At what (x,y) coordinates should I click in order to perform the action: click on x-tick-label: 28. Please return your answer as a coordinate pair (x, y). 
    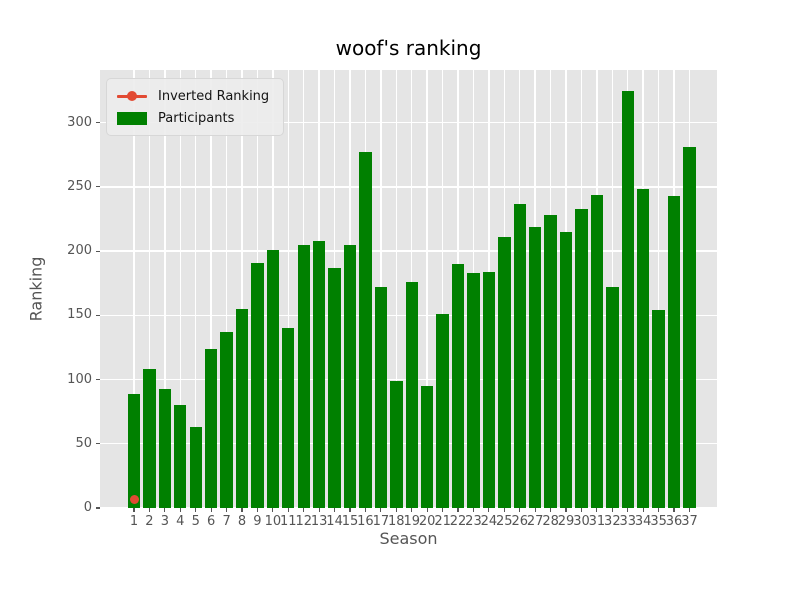
    Looking at the image, I should click on (550, 521).